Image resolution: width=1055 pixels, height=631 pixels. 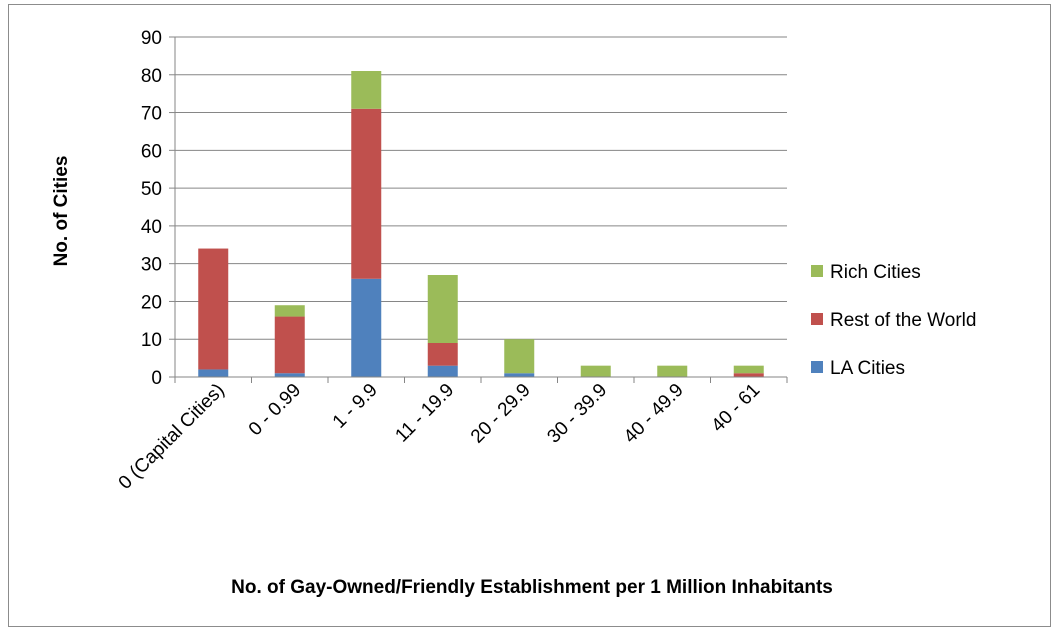 I want to click on legend-label: LA Cities, so click(x=867, y=368).